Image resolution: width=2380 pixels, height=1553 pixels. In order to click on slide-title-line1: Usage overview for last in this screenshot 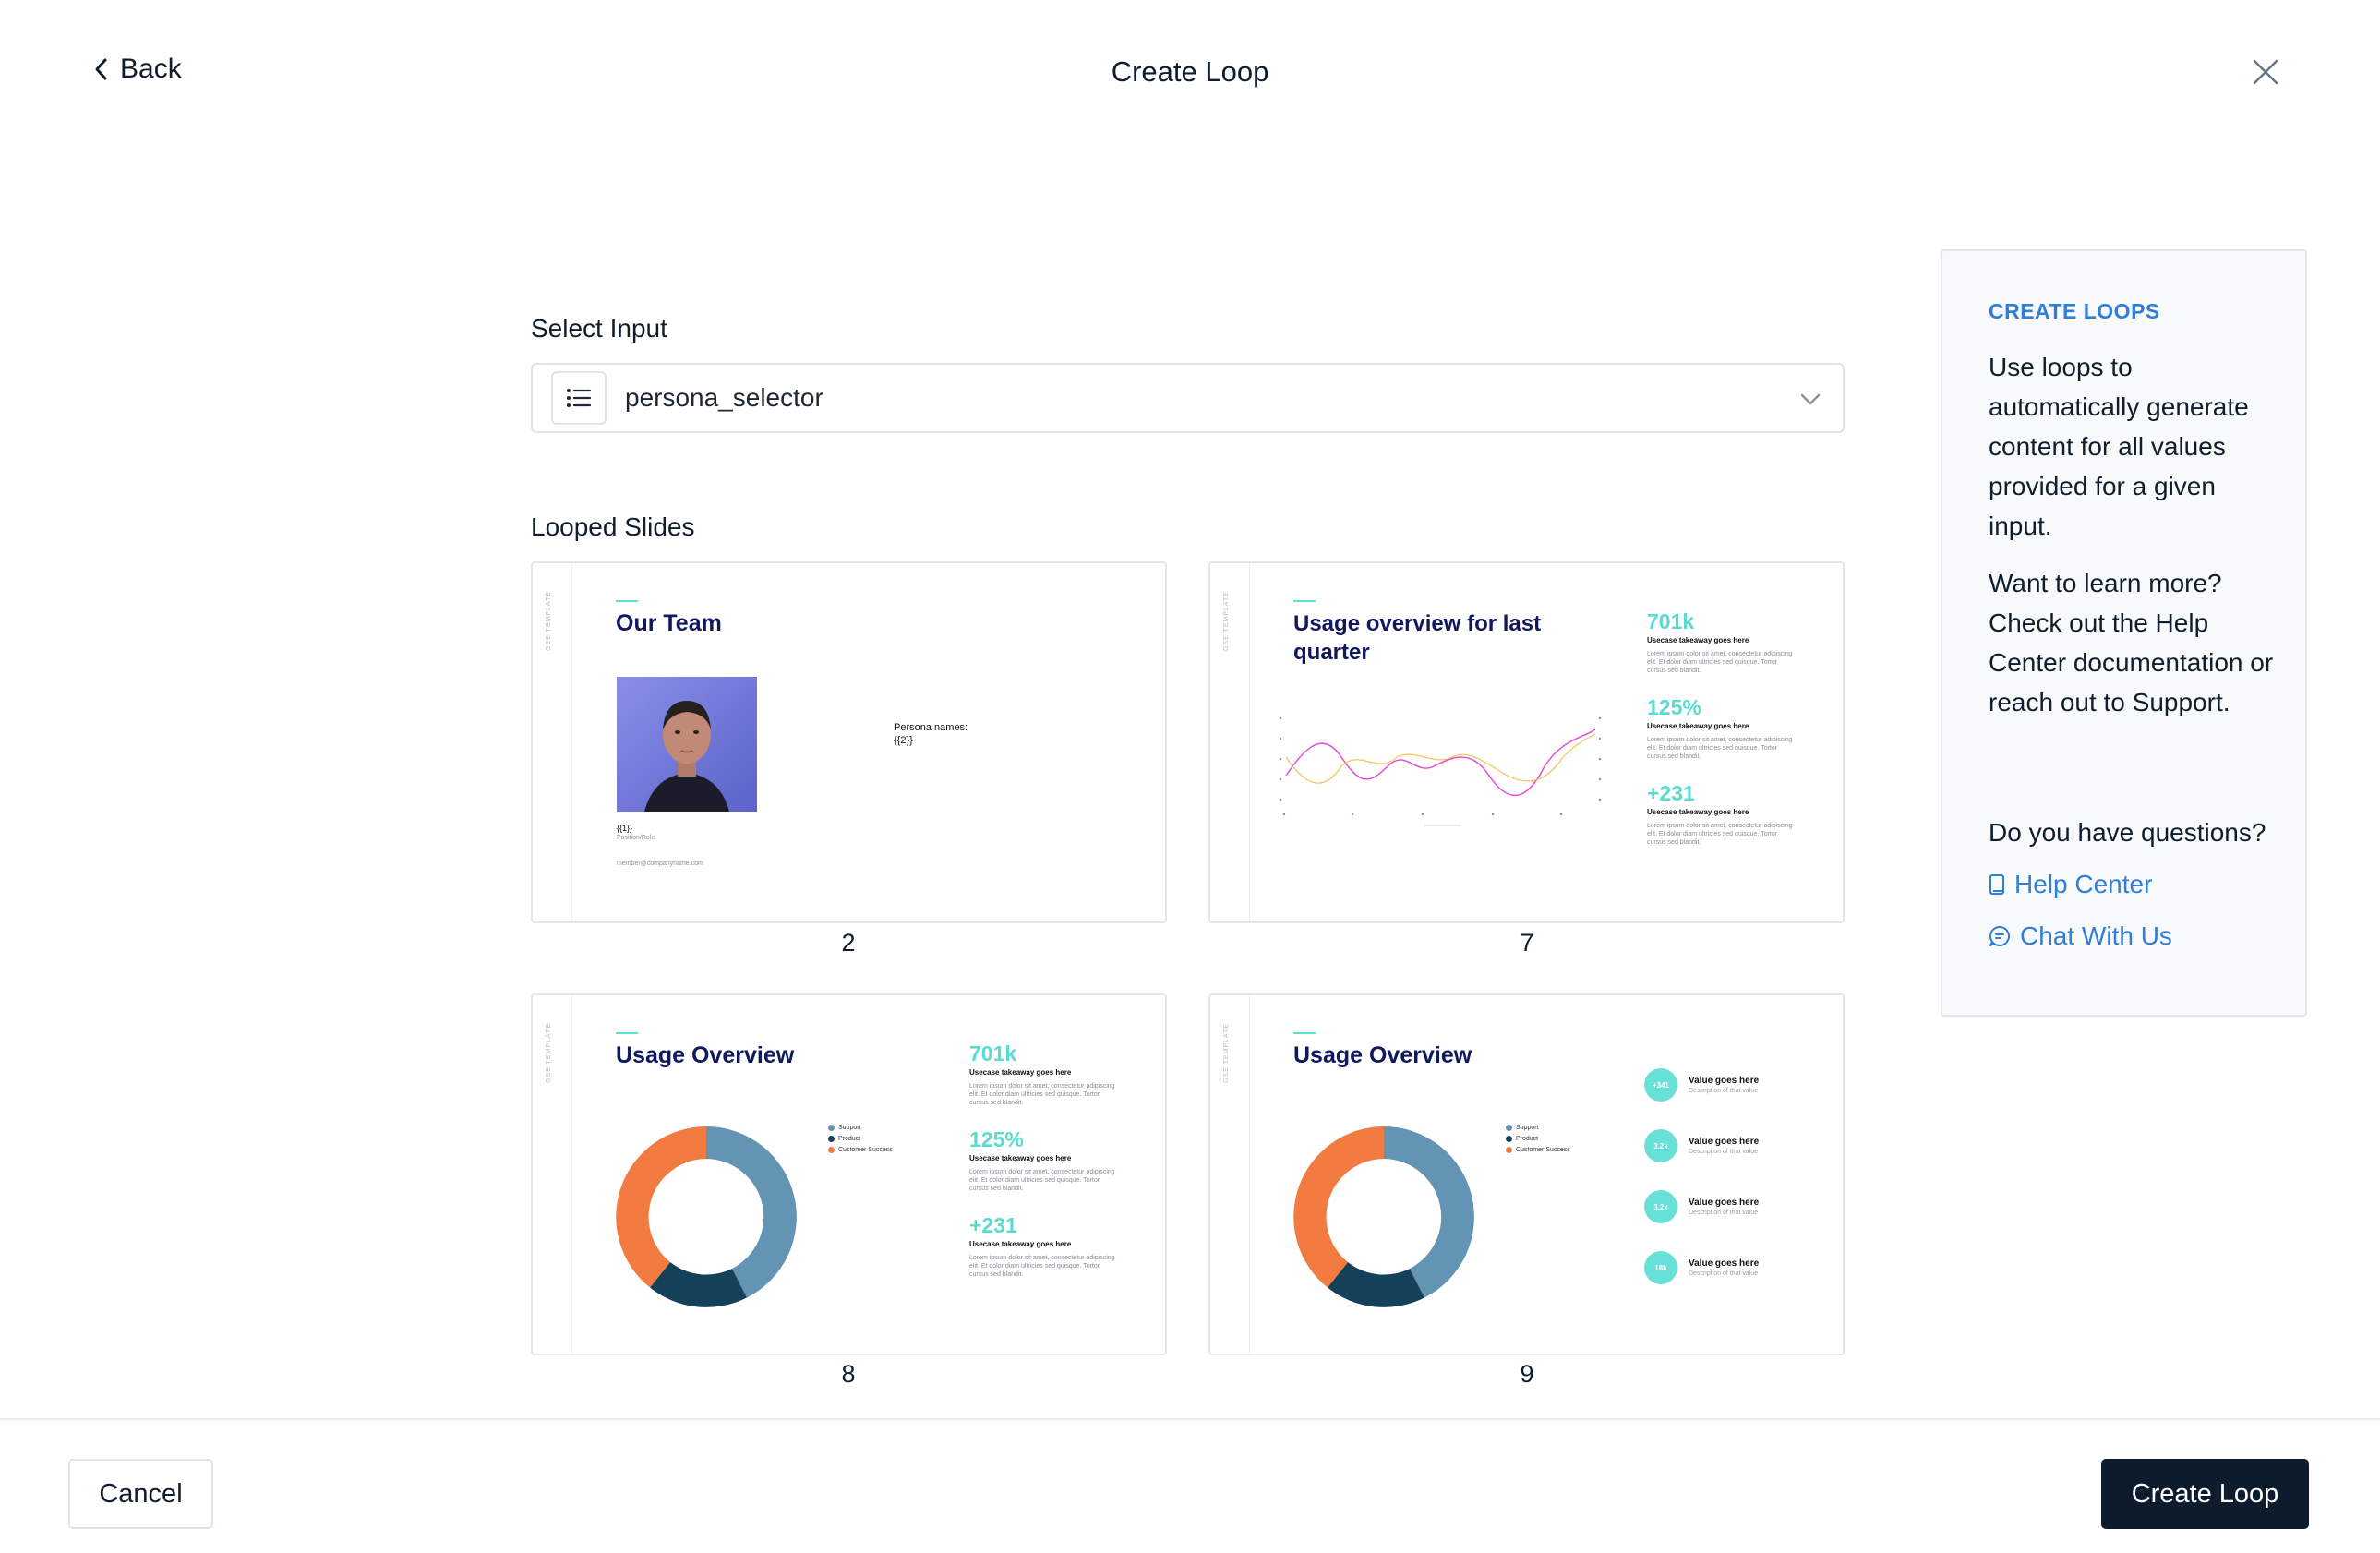, I will do `click(1417, 624)`.